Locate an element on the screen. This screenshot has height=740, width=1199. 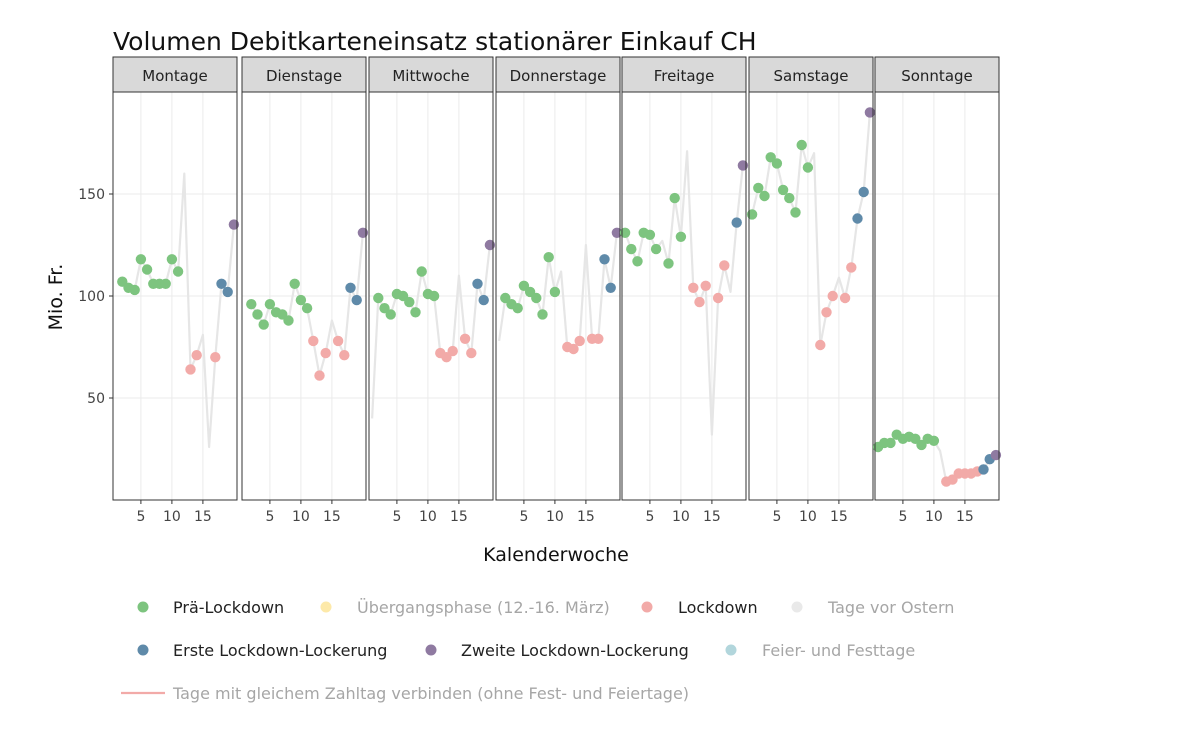
legend-item-trans: Übergangsphase (12.-16. März) is located at coordinates (465, 607).